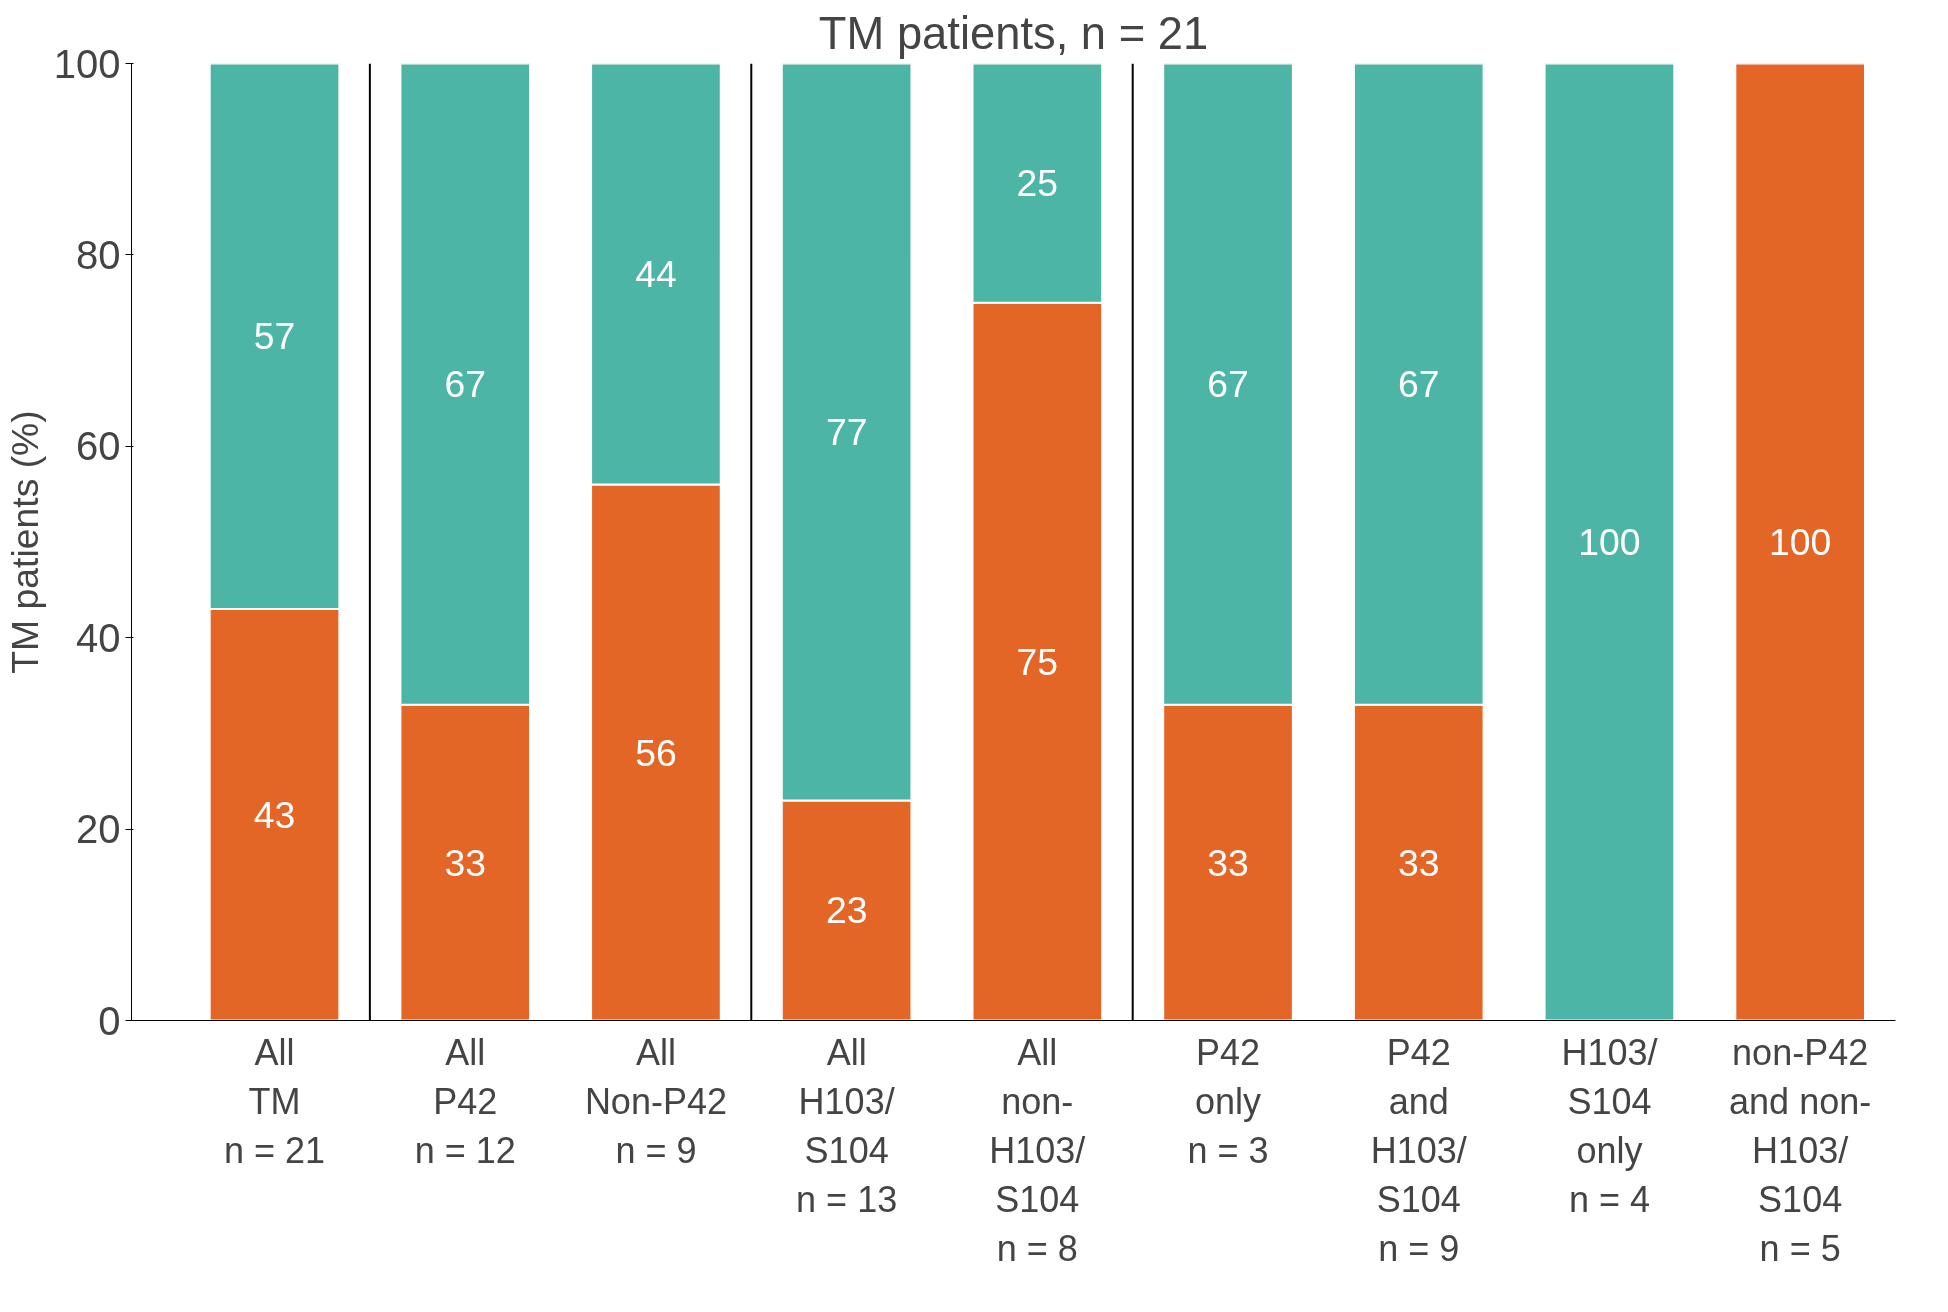 The width and height of the screenshot is (1948, 1312). What do you see at coordinates (655, 1101) in the screenshot?
I see `x-tick-label: All Non-P42 n = 9` at bounding box center [655, 1101].